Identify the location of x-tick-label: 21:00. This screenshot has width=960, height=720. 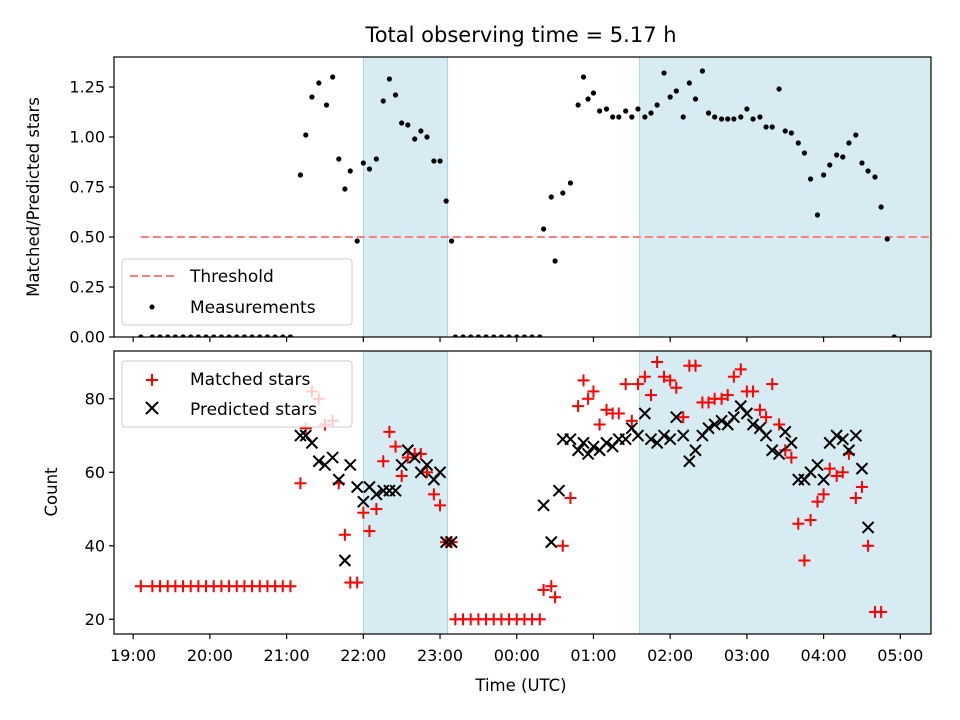
(287, 655).